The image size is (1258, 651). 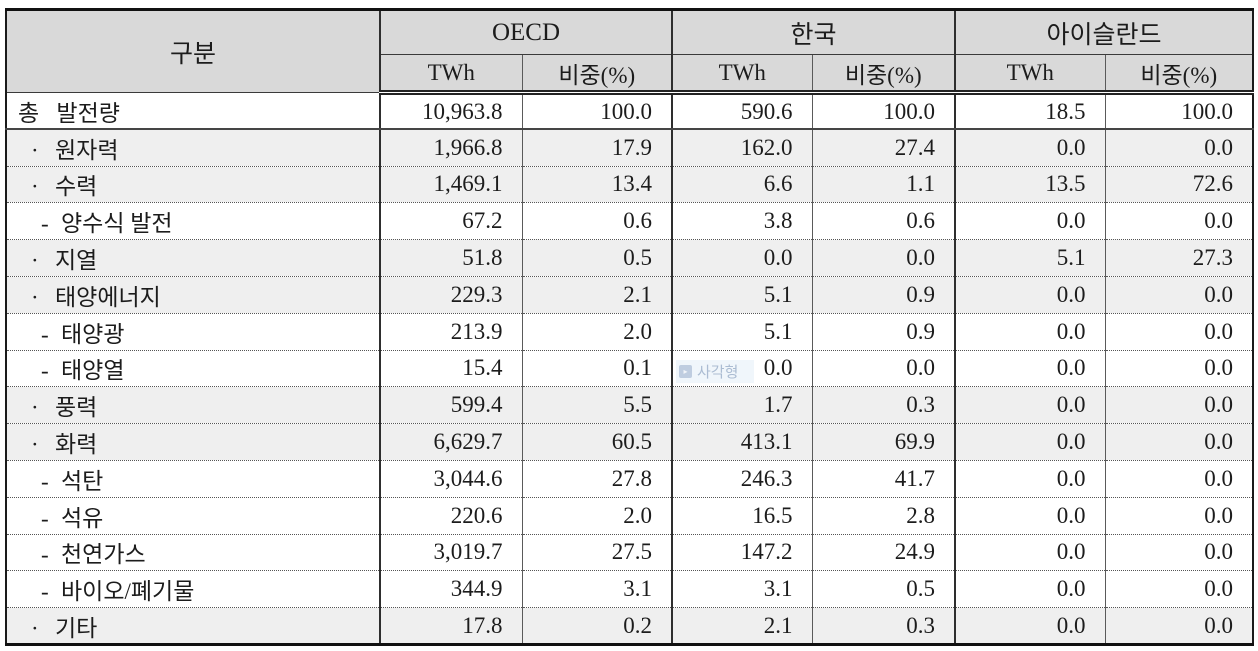 I want to click on cell-oecd-share: 3.1, so click(x=596, y=589).